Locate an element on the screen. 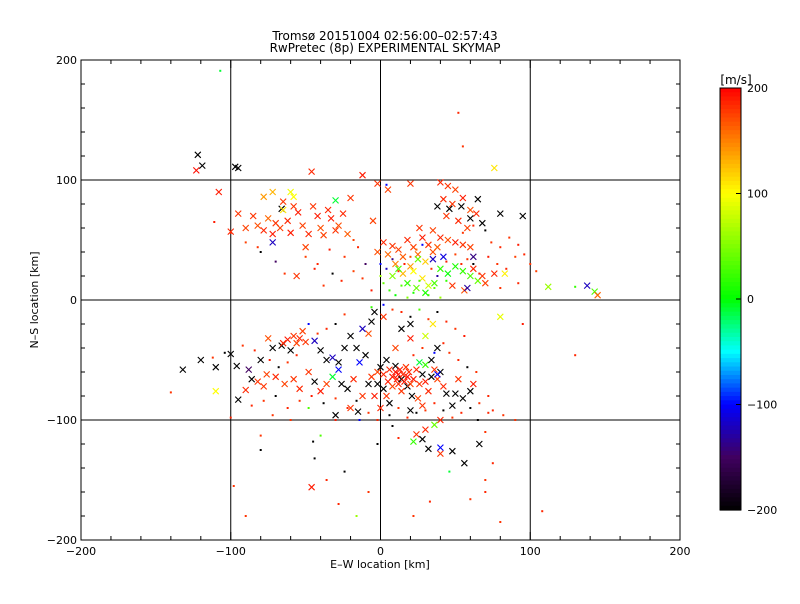 Image resolution: width=800 pixels, height=604 pixels. chart-subtitle: RwPretec (8p) EXPERIMENTAL SKYMAP is located at coordinates (385, 48).